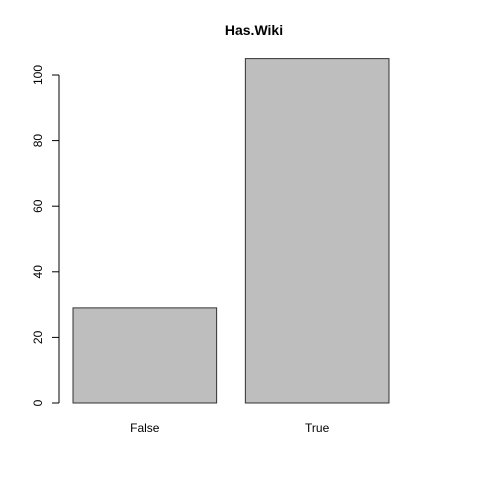  I want to click on x-tick-label: False, so click(145, 428).